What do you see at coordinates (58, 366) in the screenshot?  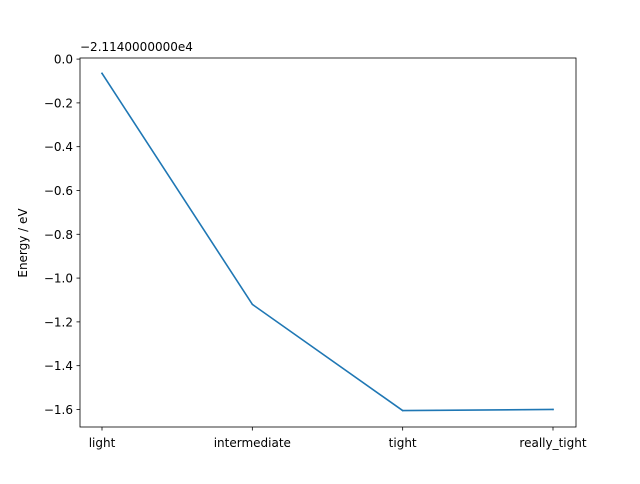 I see `y-tick-label: −1.4` at bounding box center [58, 366].